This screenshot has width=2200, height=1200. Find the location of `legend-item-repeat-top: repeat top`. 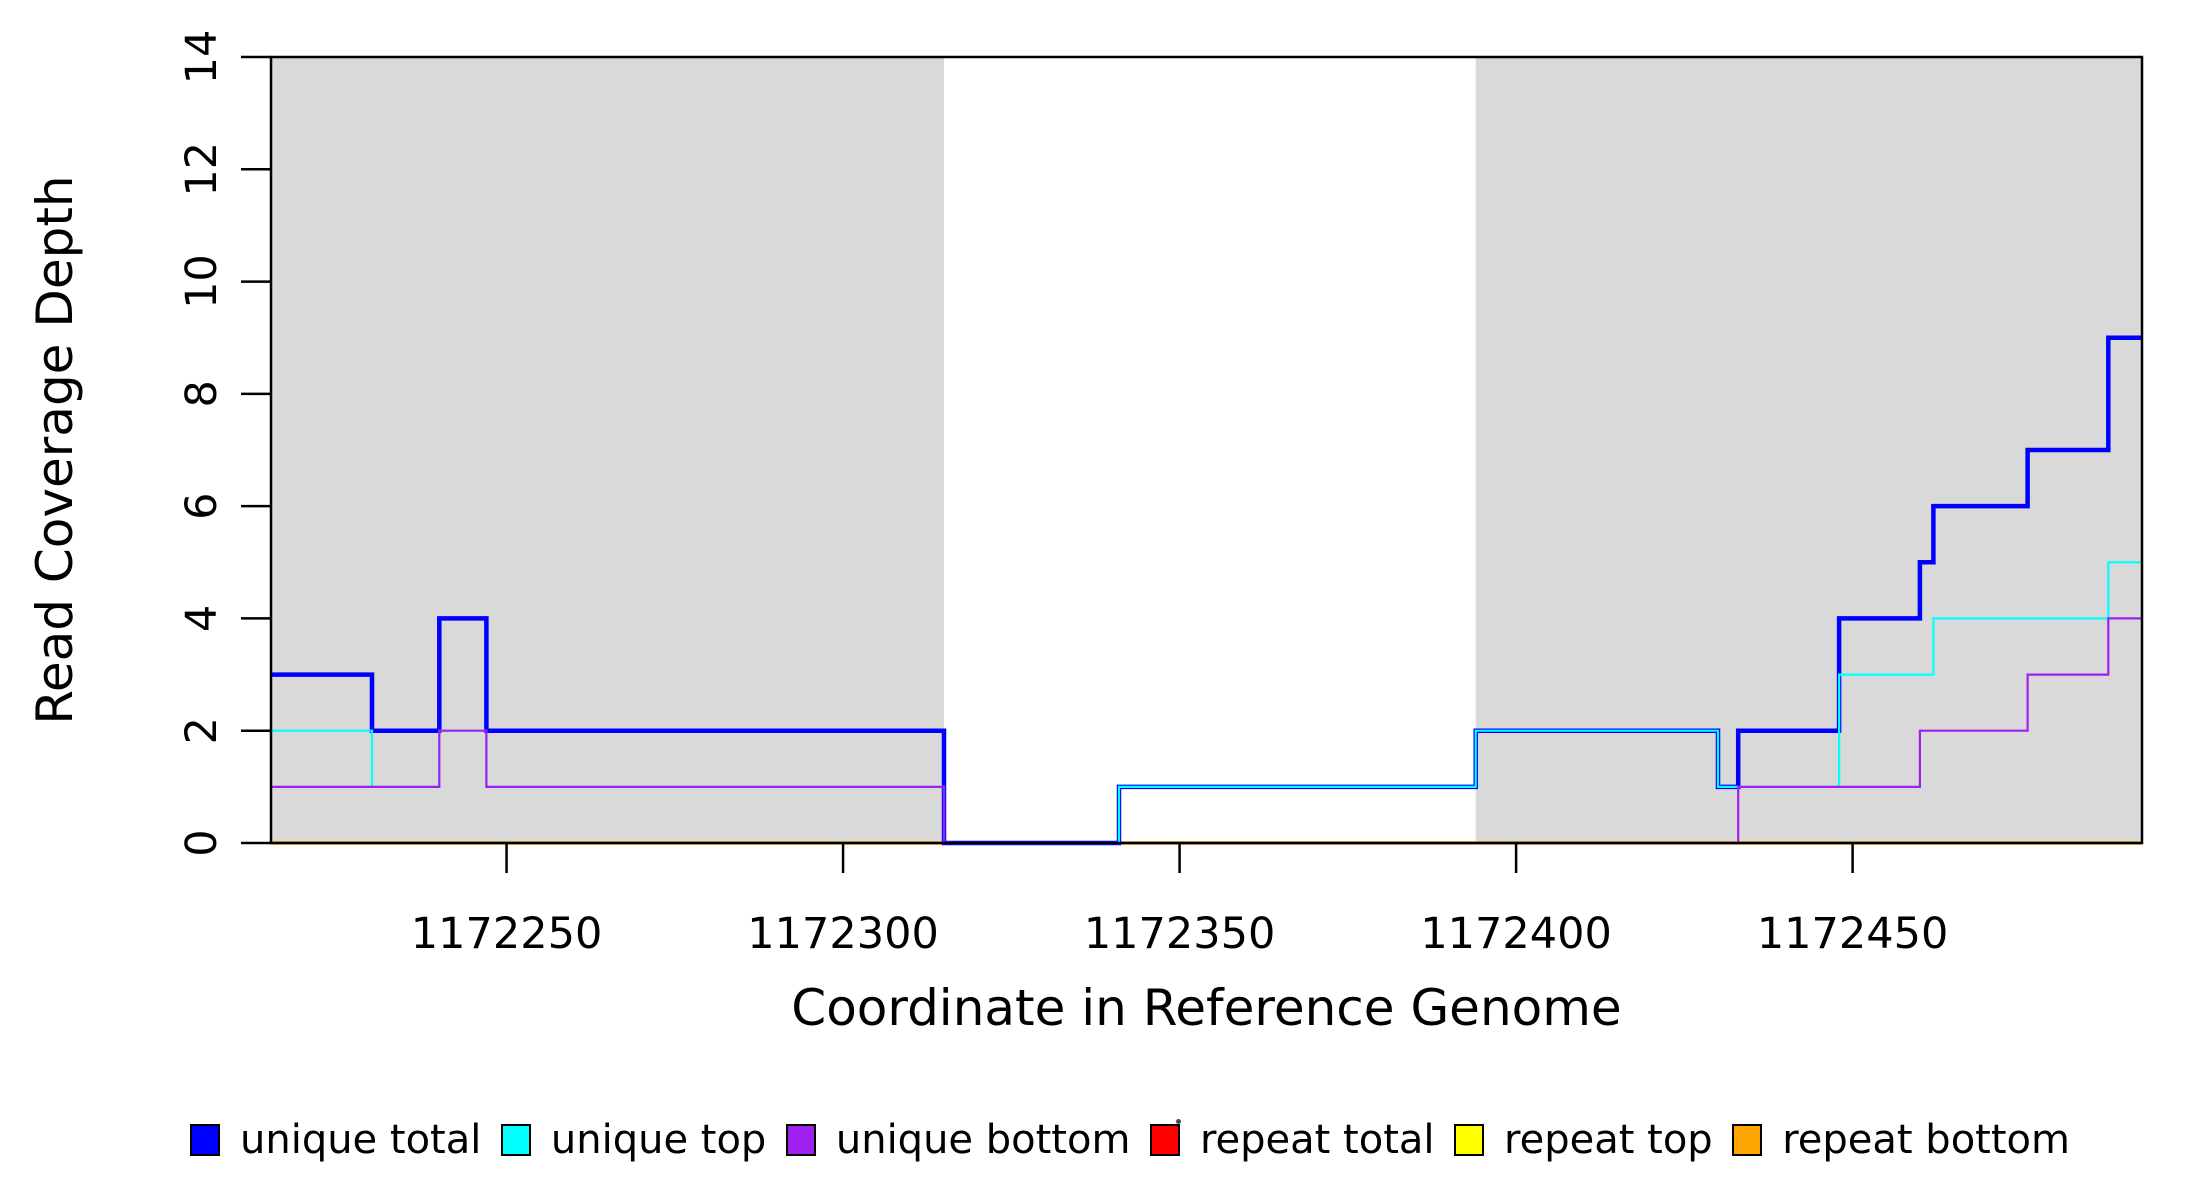

legend-item-repeat-top: repeat top is located at coordinates (1583, 1140).